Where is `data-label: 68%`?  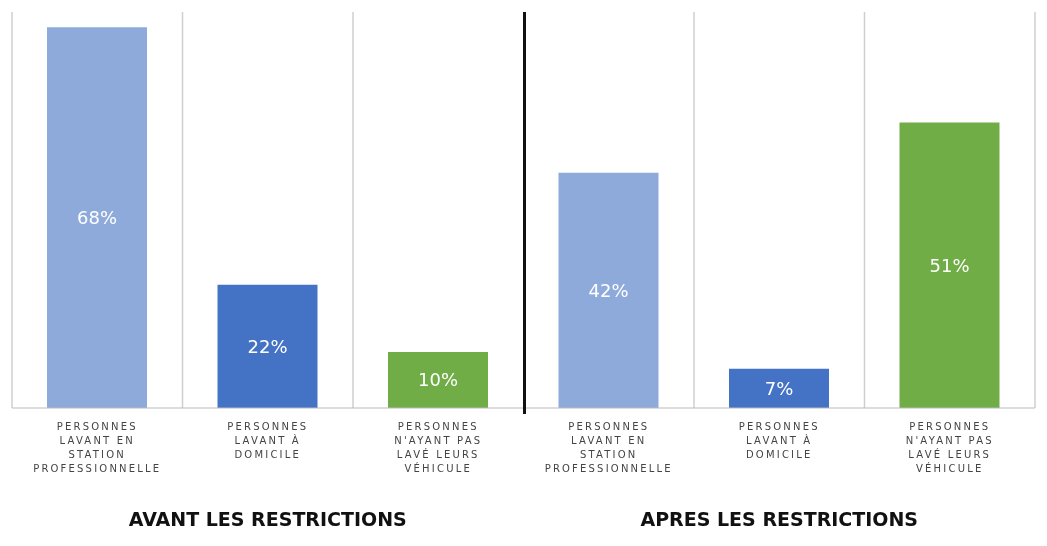 data-label: 68% is located at coordinates (97, 218).